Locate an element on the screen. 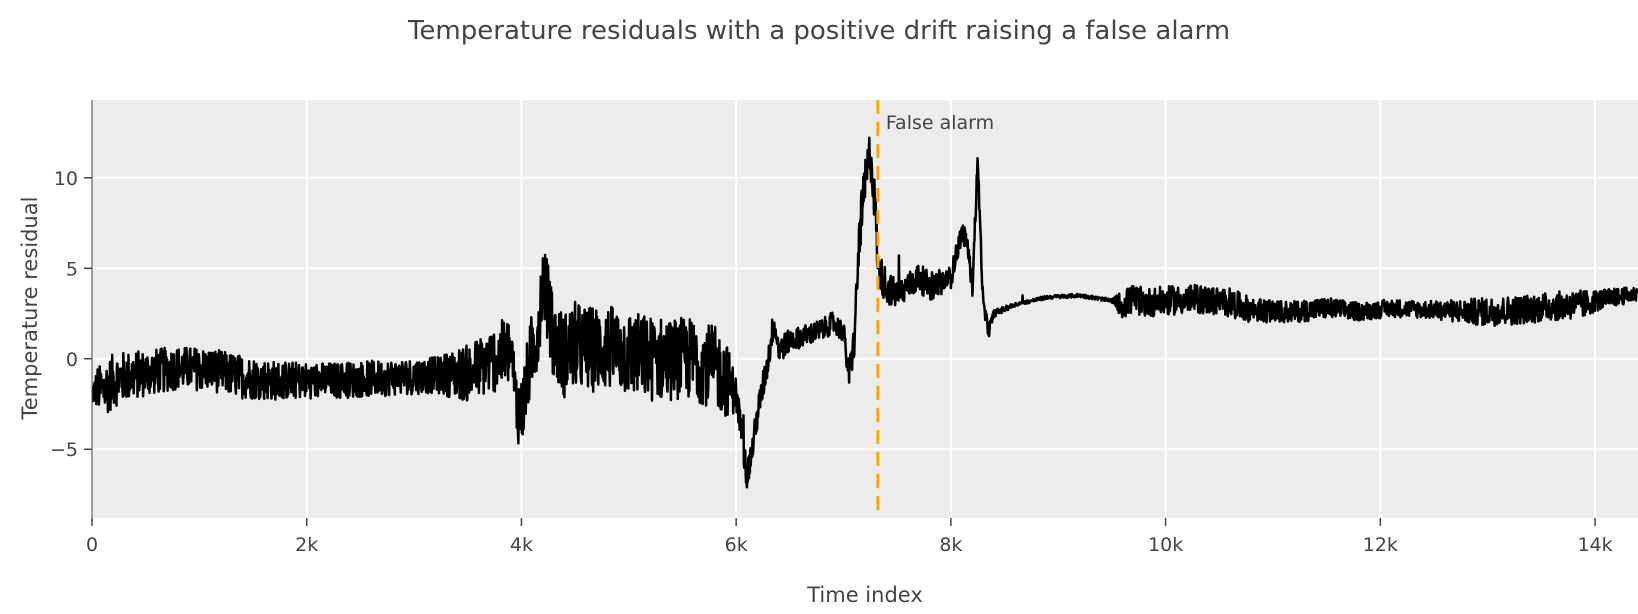 This screenshot has height=614, width=1638. y-tick-label: −5 is located at coordinates (64, 450).